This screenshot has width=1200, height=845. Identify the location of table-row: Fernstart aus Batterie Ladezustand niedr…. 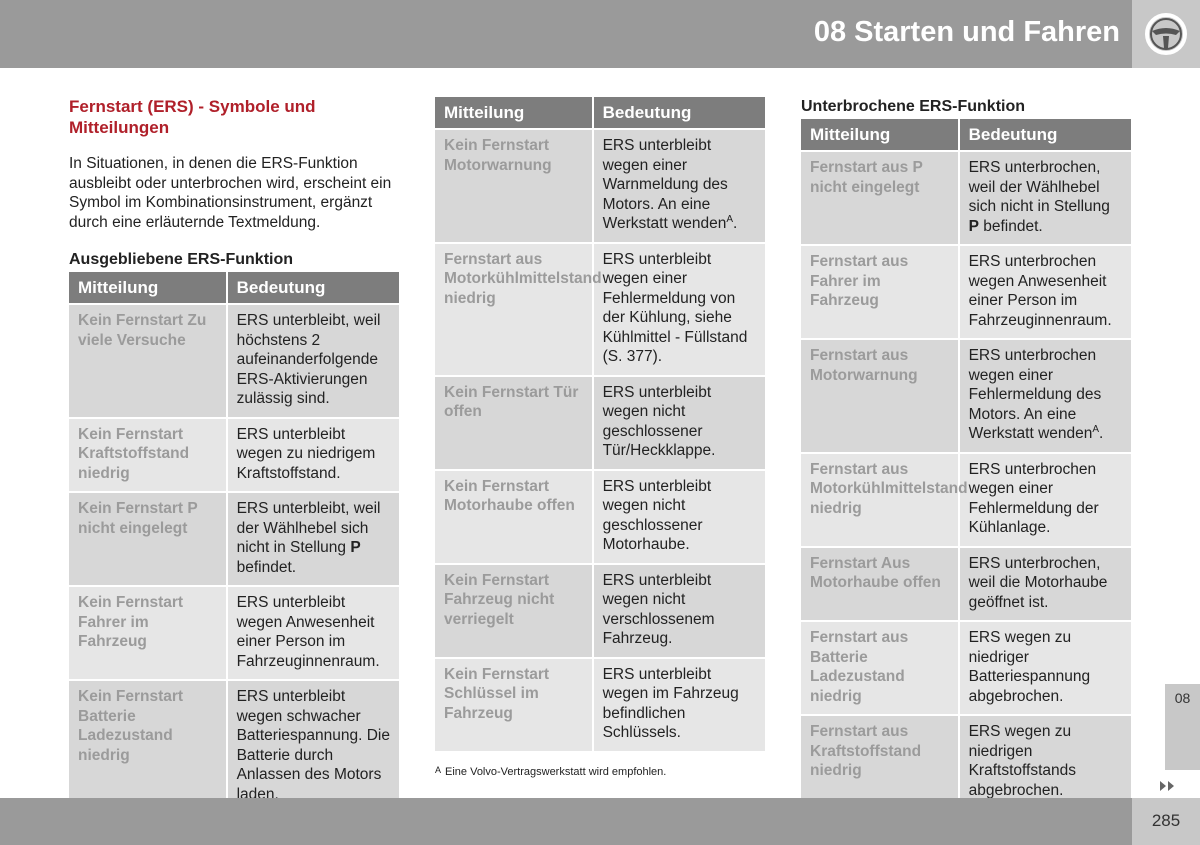
(966, 668).